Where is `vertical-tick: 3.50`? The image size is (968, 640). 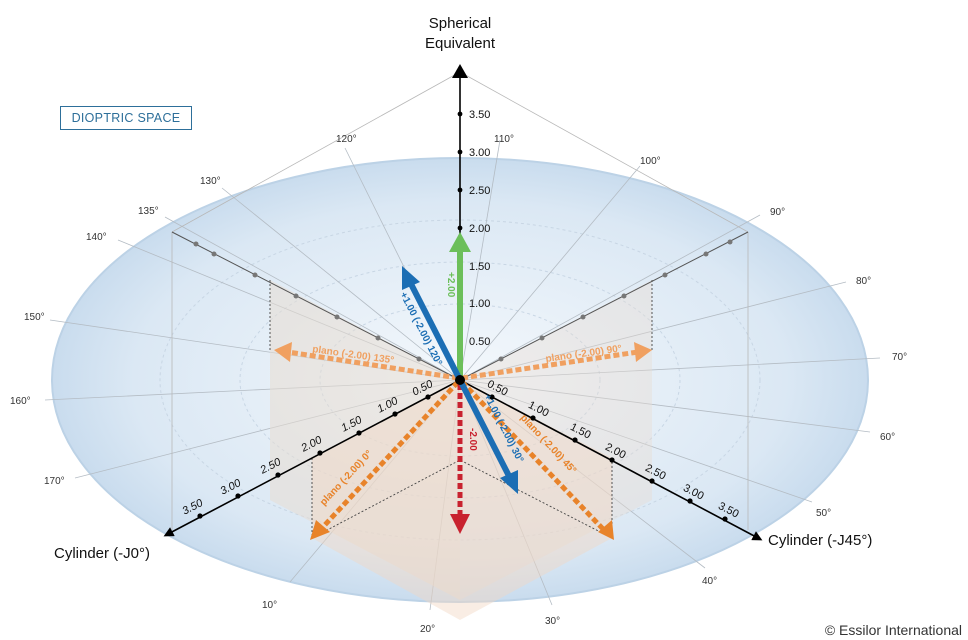
vertical-tick: 3.50 is located at coordinates (479, 115).